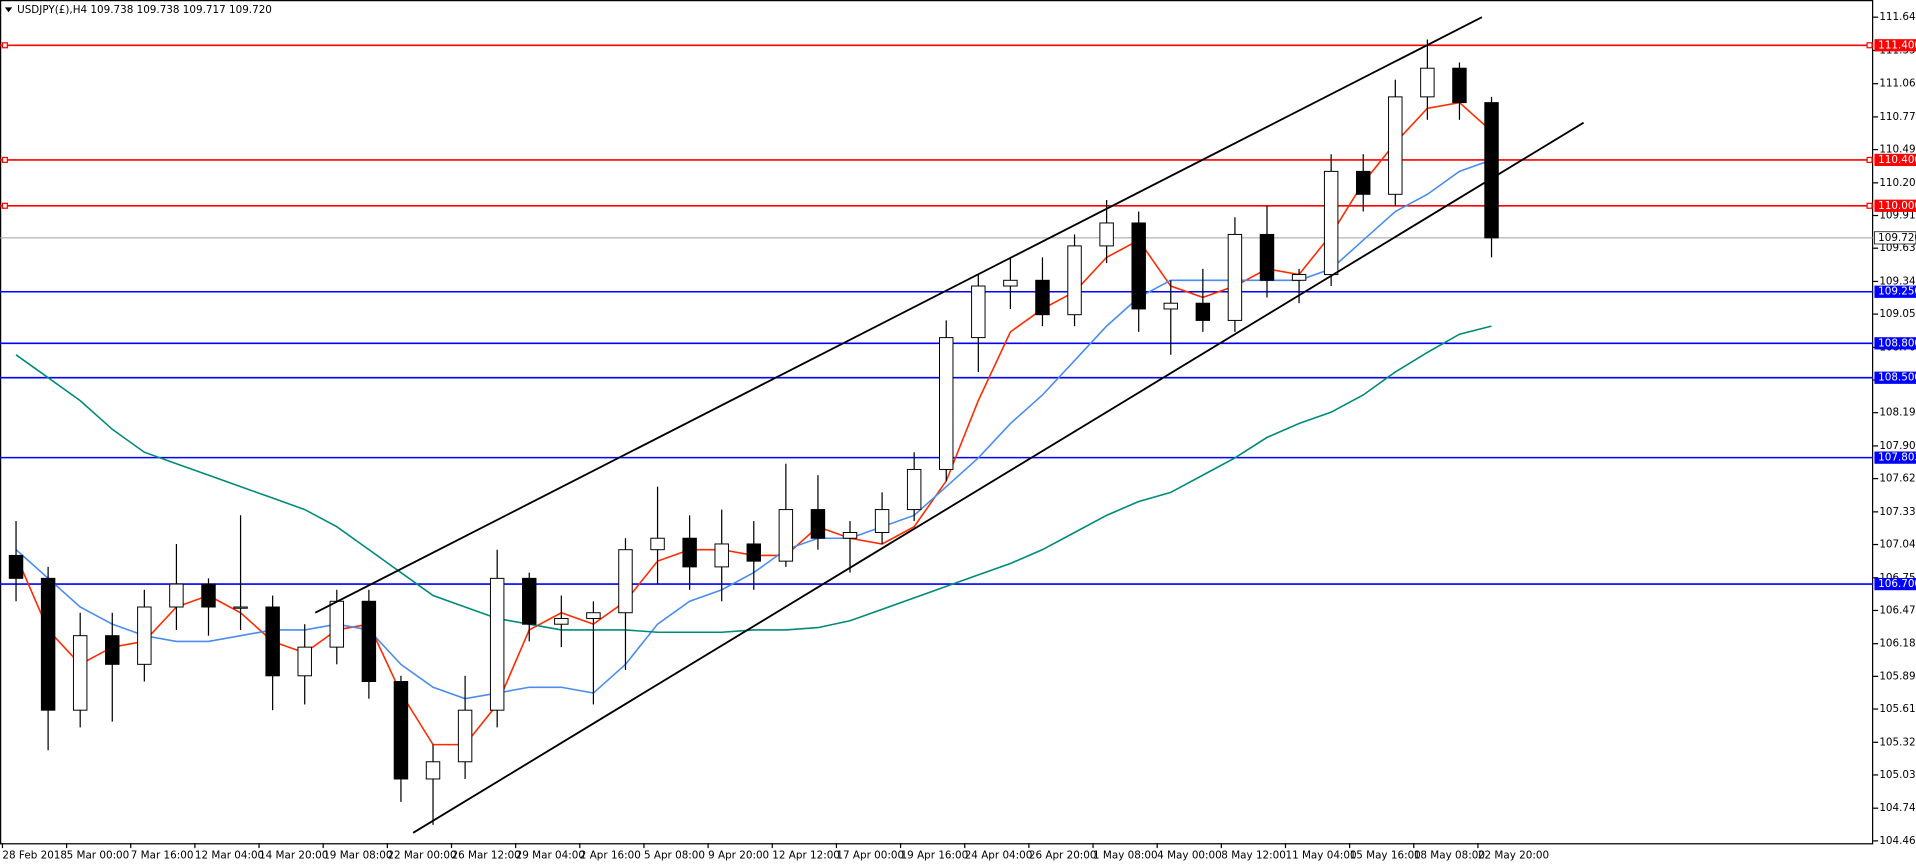  What do you see at coordinates (1125, 855) in the screenshot?
I see `x-tick-label: 1 May 08:00` at bounding box center [1125, 855].